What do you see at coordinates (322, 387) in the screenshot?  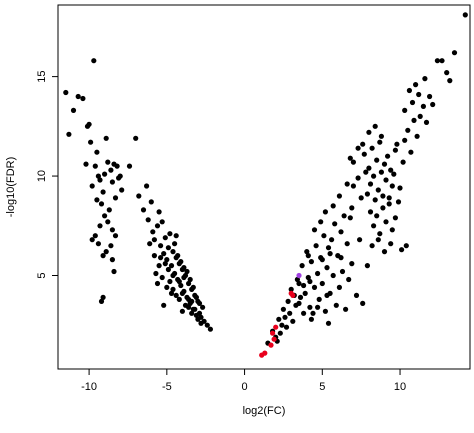 I see `x-tick-label-3: 5` at bounding box center [322, 387].